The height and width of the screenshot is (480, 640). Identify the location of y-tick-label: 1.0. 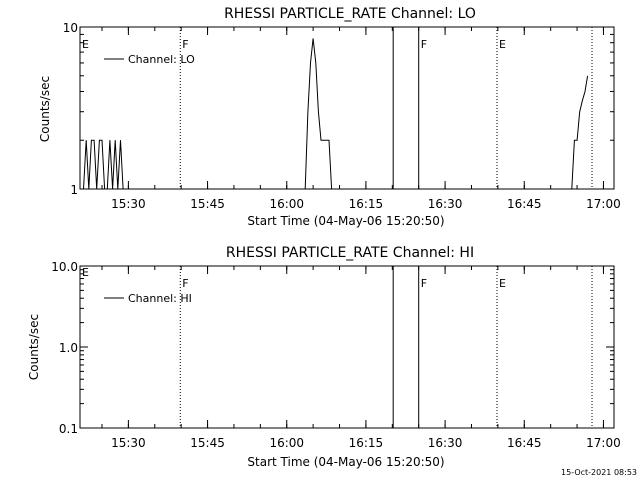
(68, 348).